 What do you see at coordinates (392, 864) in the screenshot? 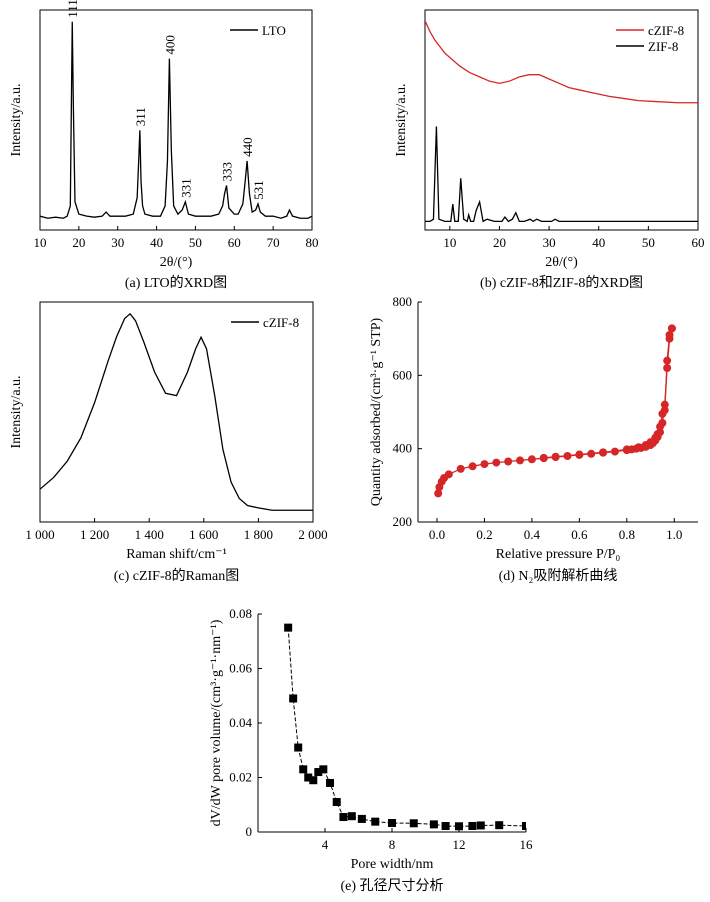
I see `x-axis-label: Pore width/nm` at bounding box center [392, 864].